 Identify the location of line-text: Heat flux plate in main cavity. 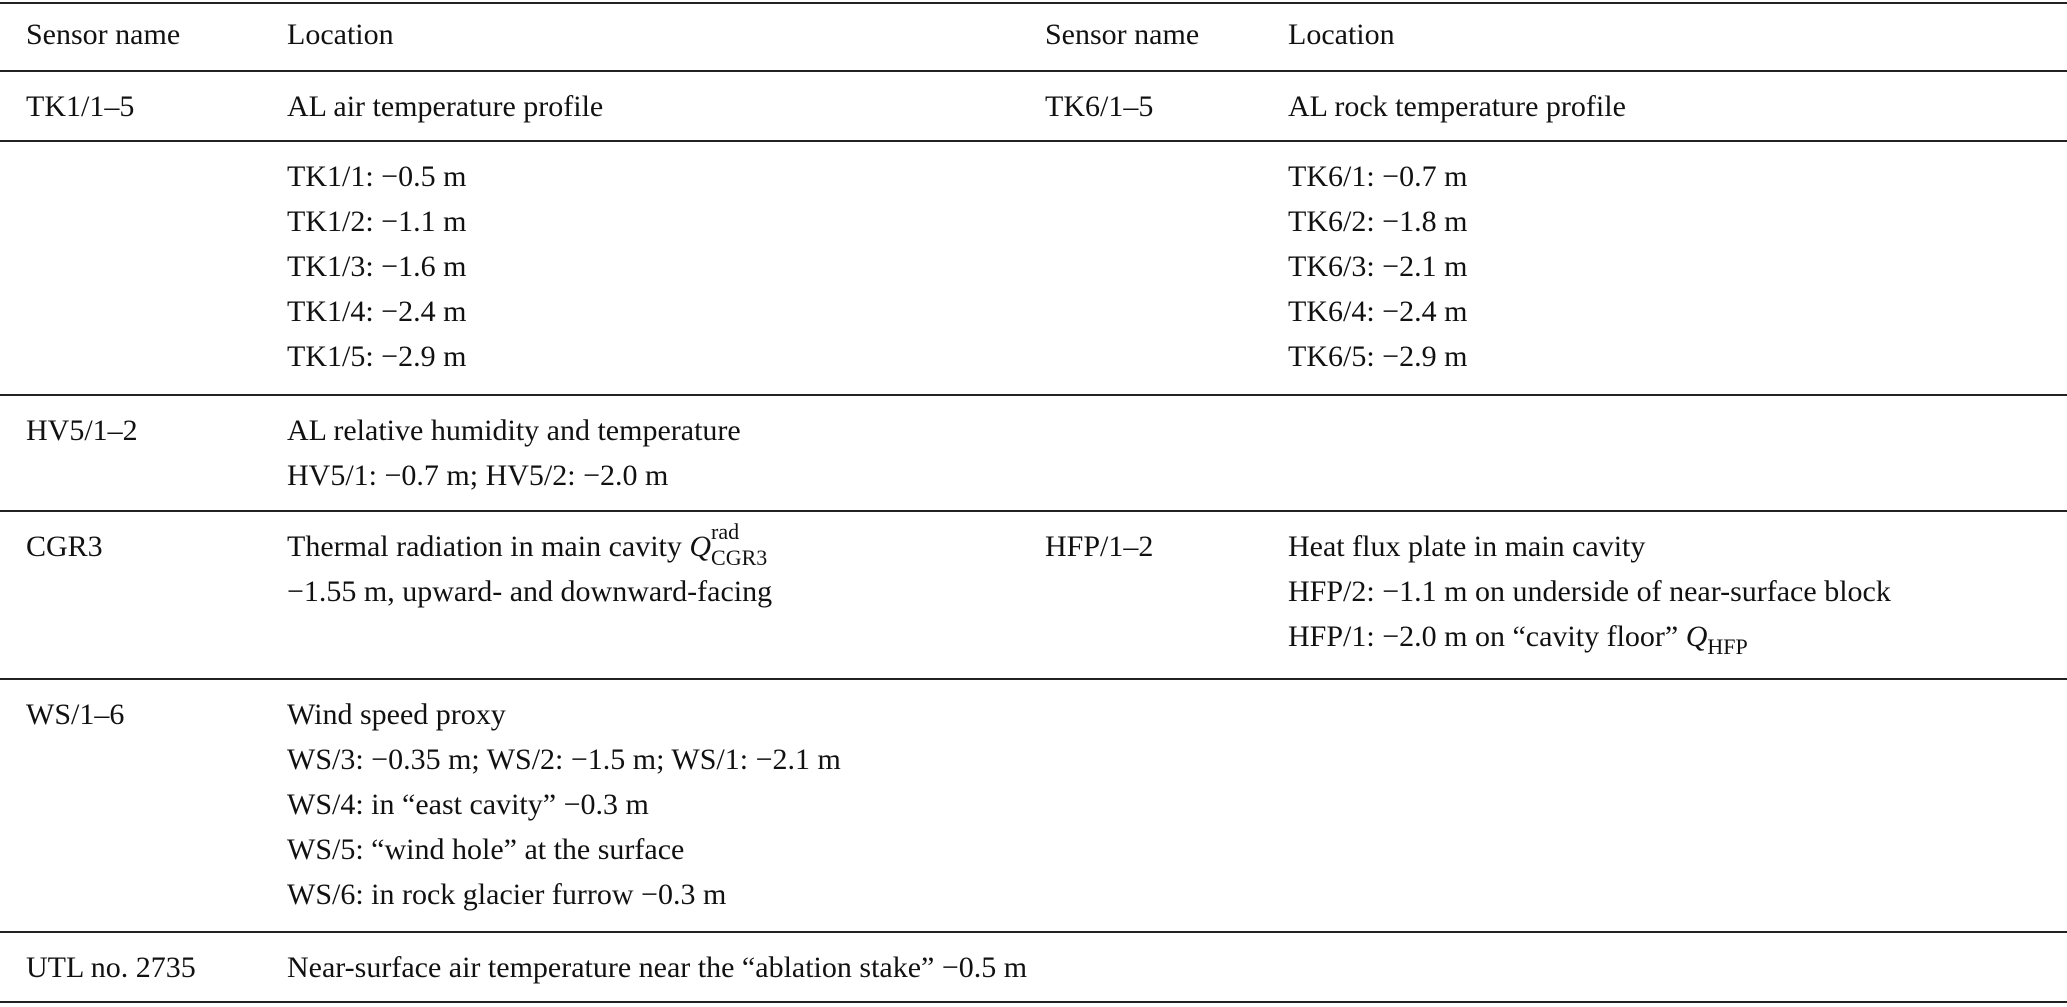
(1467, 546).